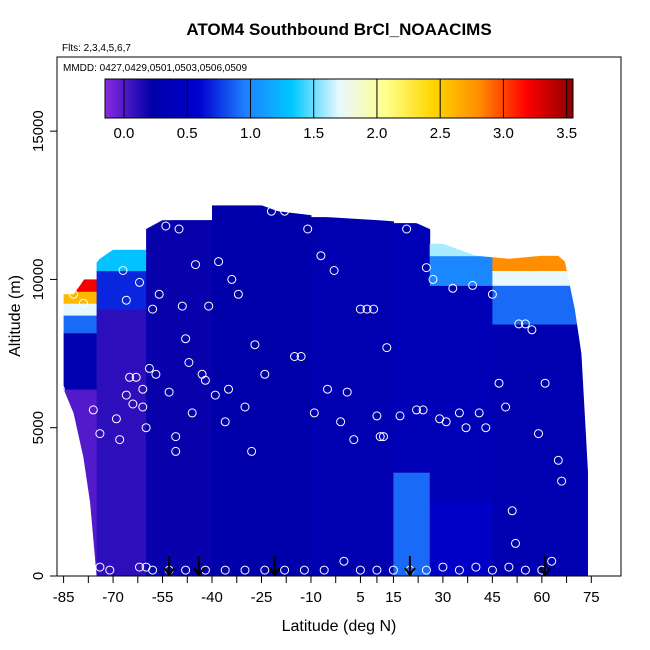  I want to click on y-axis-label: Altitude (m), so click(15, 316).